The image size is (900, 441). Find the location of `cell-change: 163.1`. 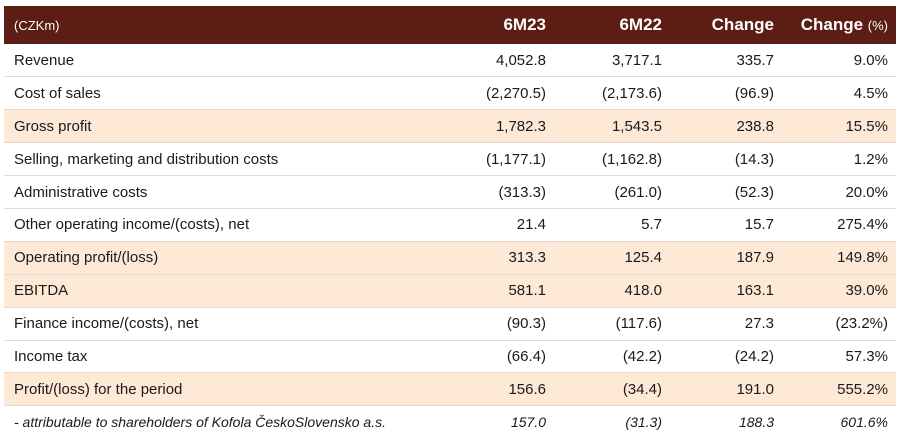

cell-change: 163.1 is located at coordinates (755, 291).